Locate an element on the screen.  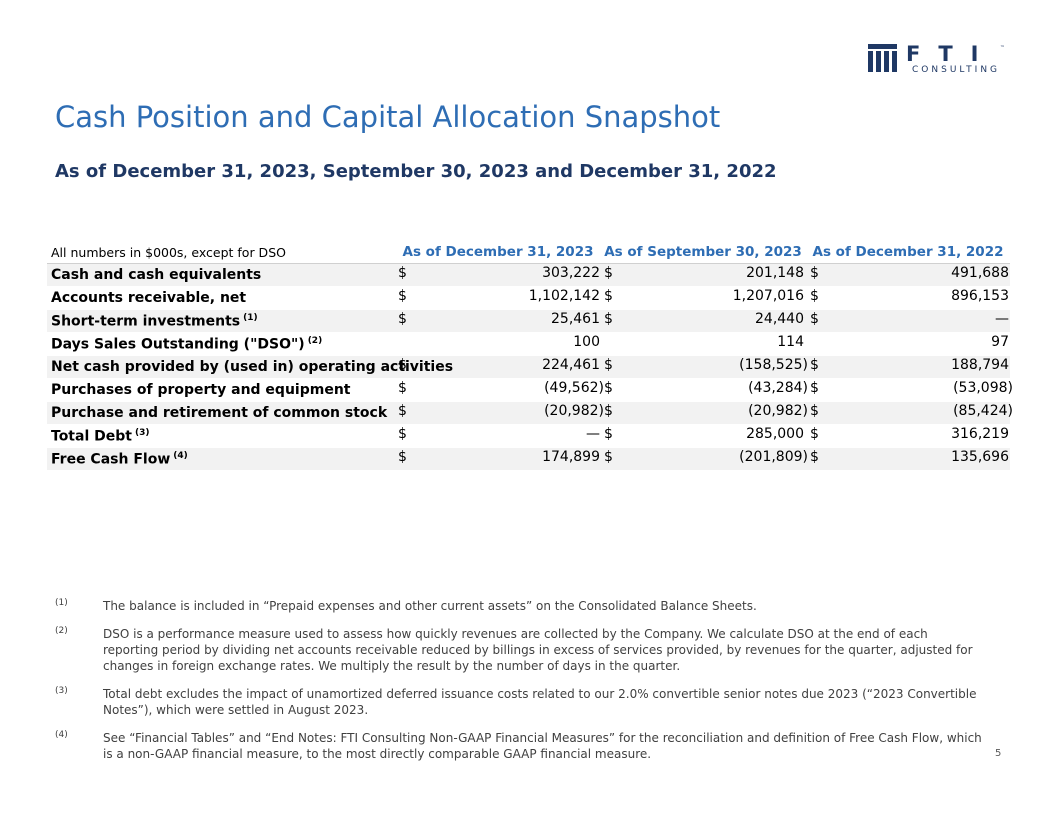
cell-value: 97 is located at coordinates (1000, 342).